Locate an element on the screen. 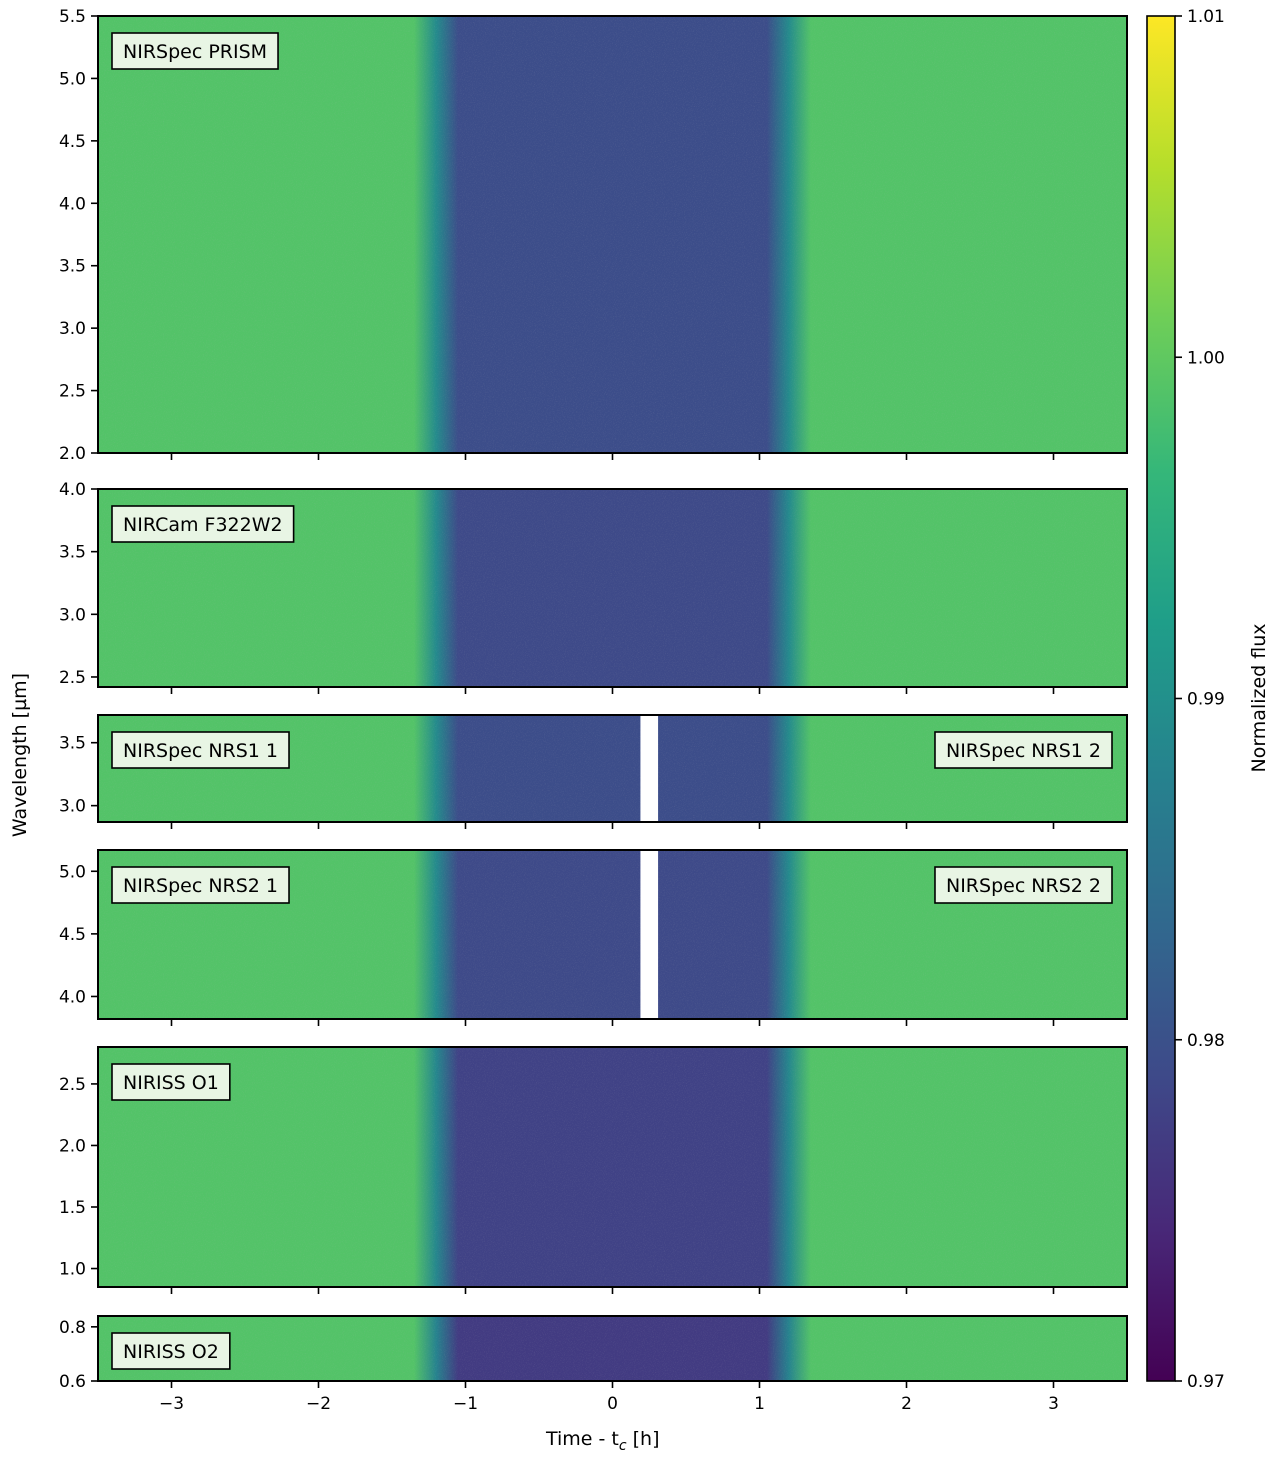 This screenshot has height=1463, width=1280. panel-label-text: NIRSpec NRS1 1 is located at coordinates (200, 751).